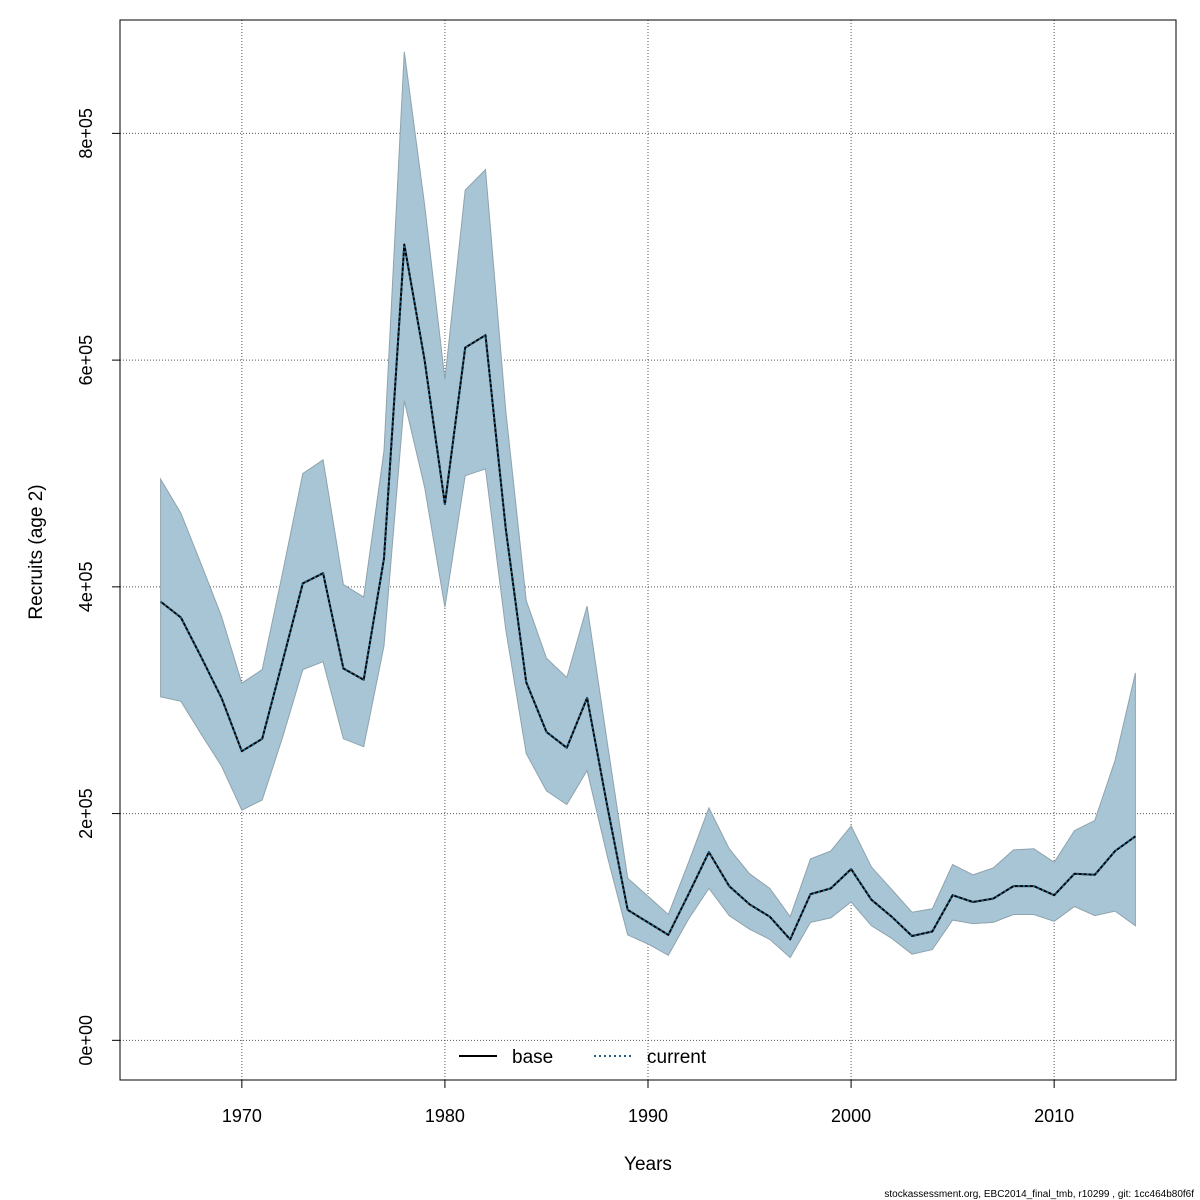 This screenshot has width=1200, height=1200. Describe the element at coordinates (36, 551) in the screenshot. I see `y-axis-title: Recruits (age 2)` at that location.